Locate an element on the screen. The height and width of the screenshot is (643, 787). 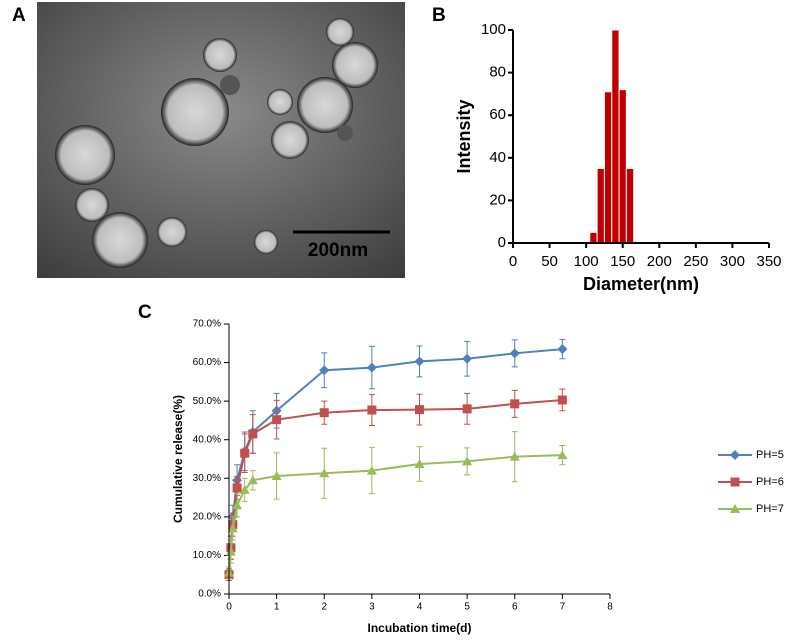
y-tick-label: 0 is located at coordinates (502, 242).